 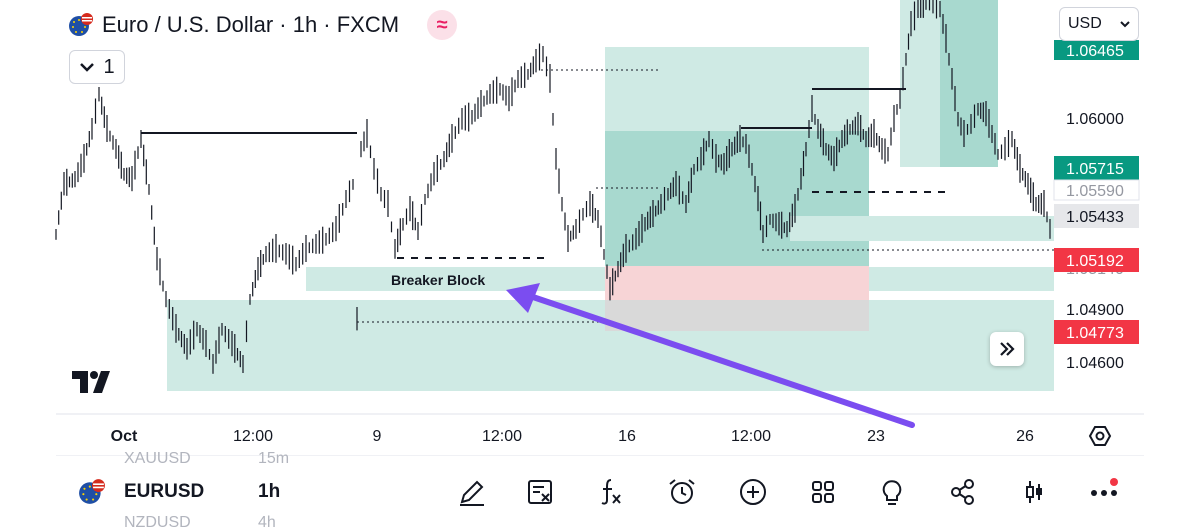 I want to click on price-badge-3: 1.05590, so click(x=1095, y=191).